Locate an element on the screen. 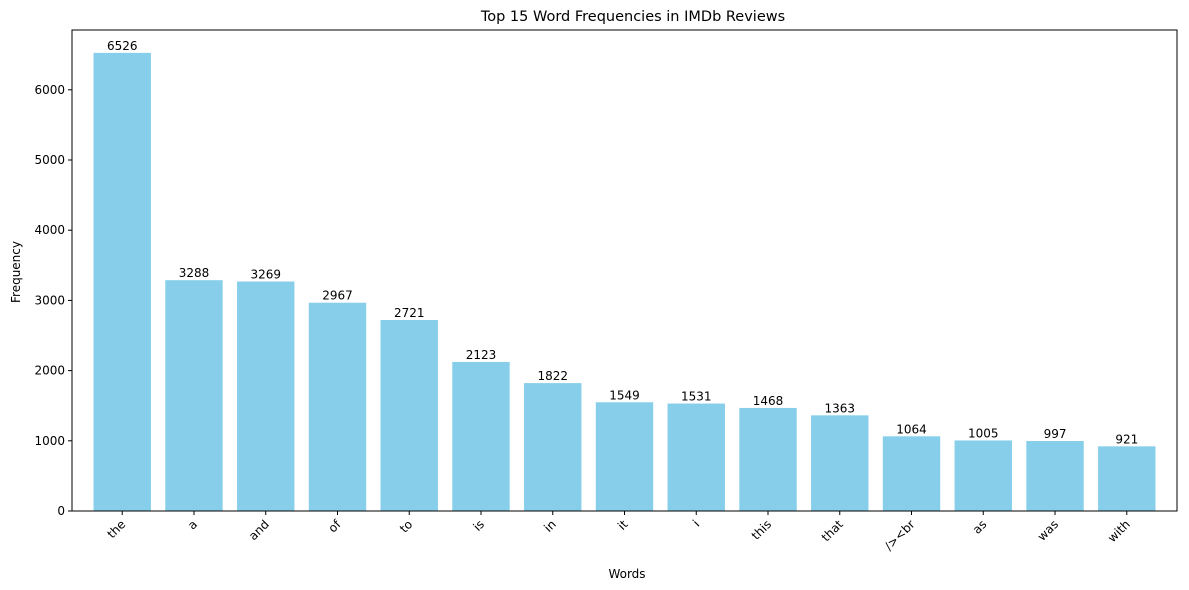  y-tick-label: 1000 is located at coordinates (49, 441).